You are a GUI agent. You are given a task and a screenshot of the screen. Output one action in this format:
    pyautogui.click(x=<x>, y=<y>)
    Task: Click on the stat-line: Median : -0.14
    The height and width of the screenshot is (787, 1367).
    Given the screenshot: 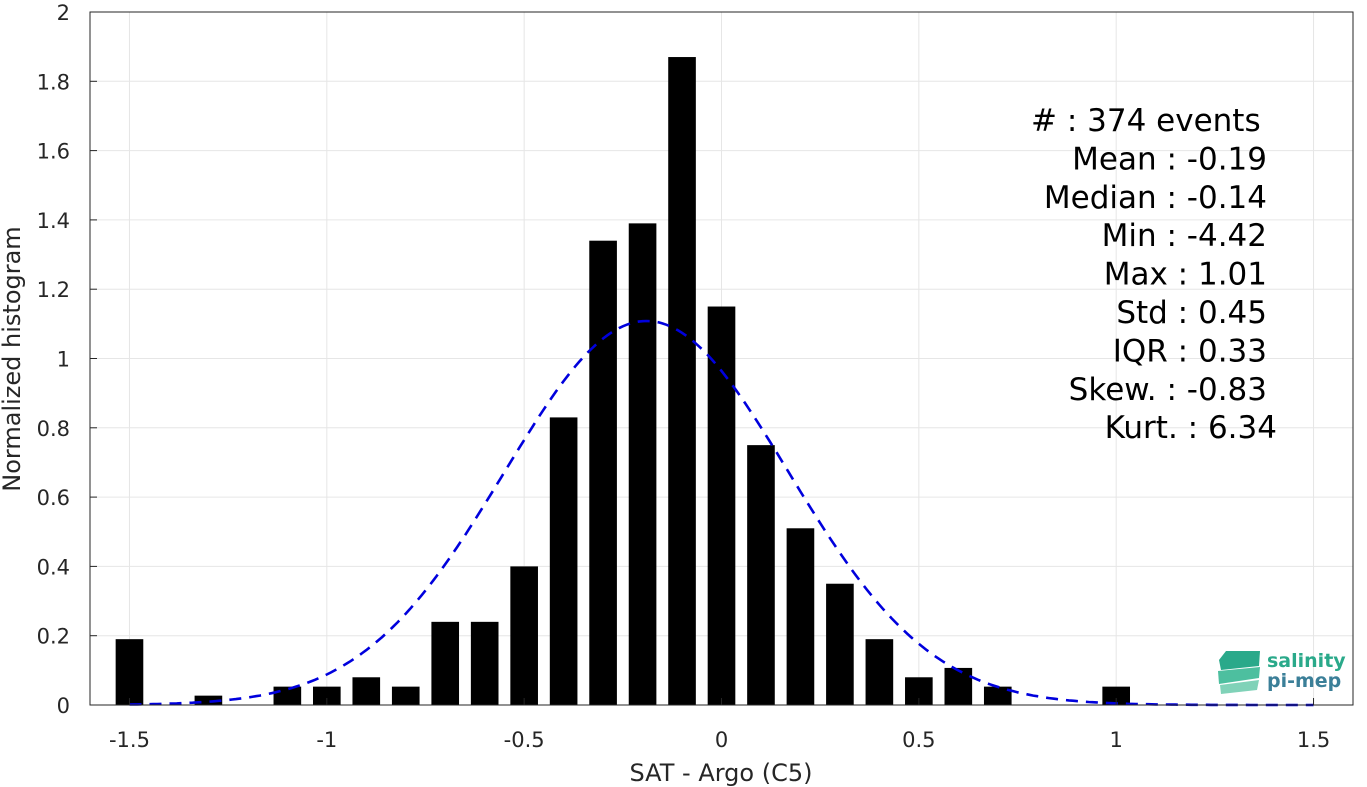 What is the action you would take?
    pyautogui.click(x=1155, y=198)
    